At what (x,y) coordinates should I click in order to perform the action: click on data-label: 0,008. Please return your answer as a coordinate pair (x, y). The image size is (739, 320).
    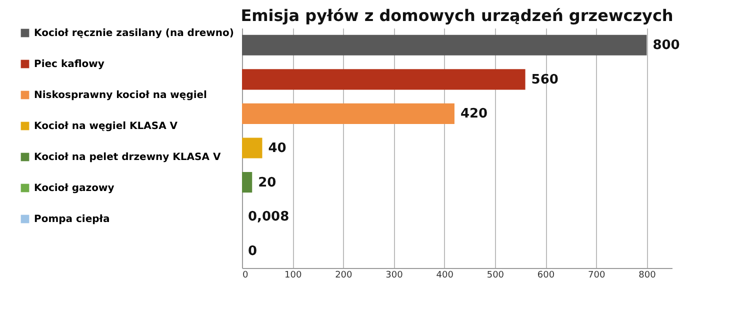
    Looking at the image, I should click on (269, 217).